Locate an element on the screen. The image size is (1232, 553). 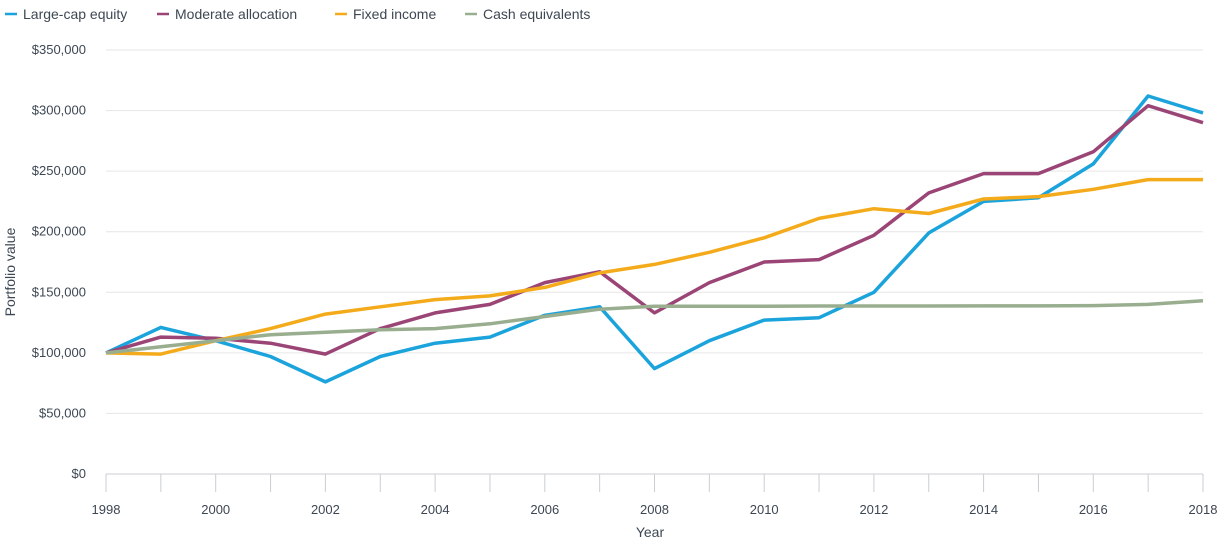
legend-label: Fixed income is located at coordinates (394, 14).